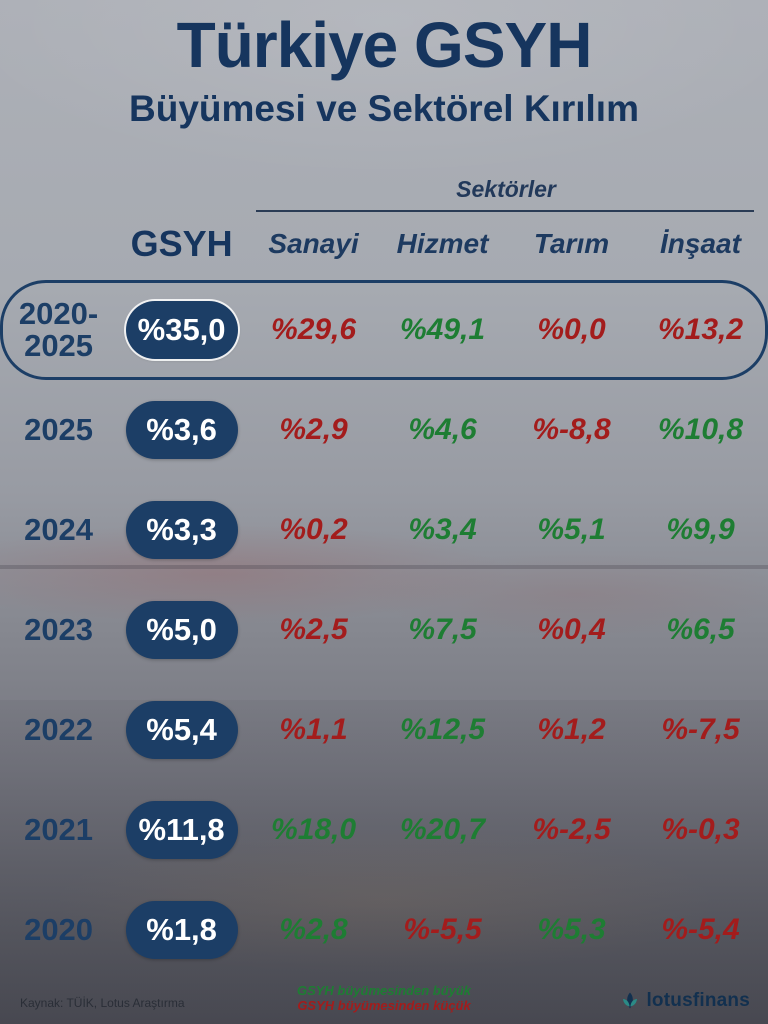 The height and width of the screenshot is (1024, 768). What do you see at coordinates (384, 45) in the screenshot?
I see `page-title: Türkiye GSYH` at bounding box center [384, 45].